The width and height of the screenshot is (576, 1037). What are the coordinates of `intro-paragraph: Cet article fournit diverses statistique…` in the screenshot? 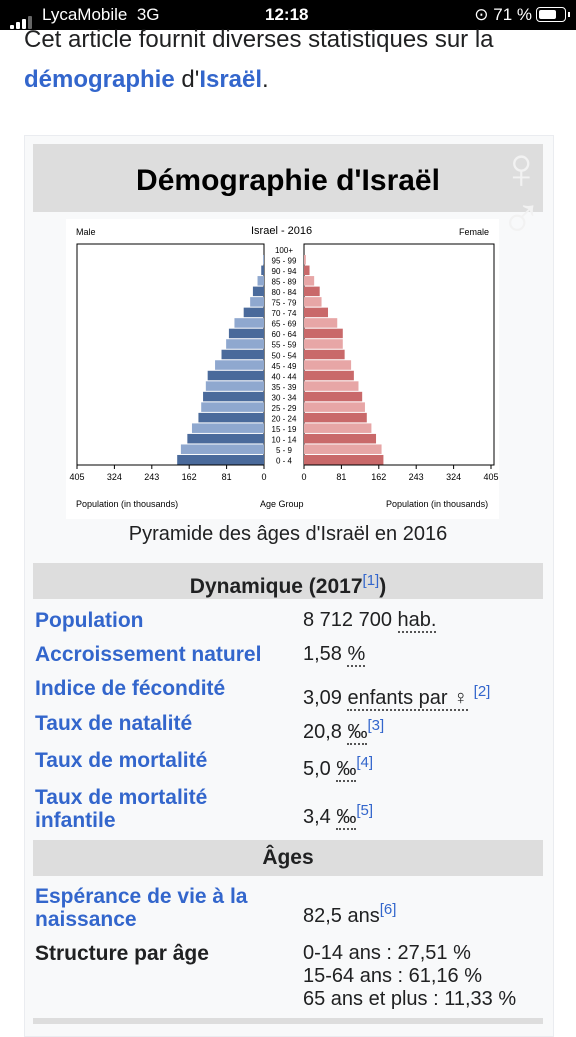 It's located at (259, 59).